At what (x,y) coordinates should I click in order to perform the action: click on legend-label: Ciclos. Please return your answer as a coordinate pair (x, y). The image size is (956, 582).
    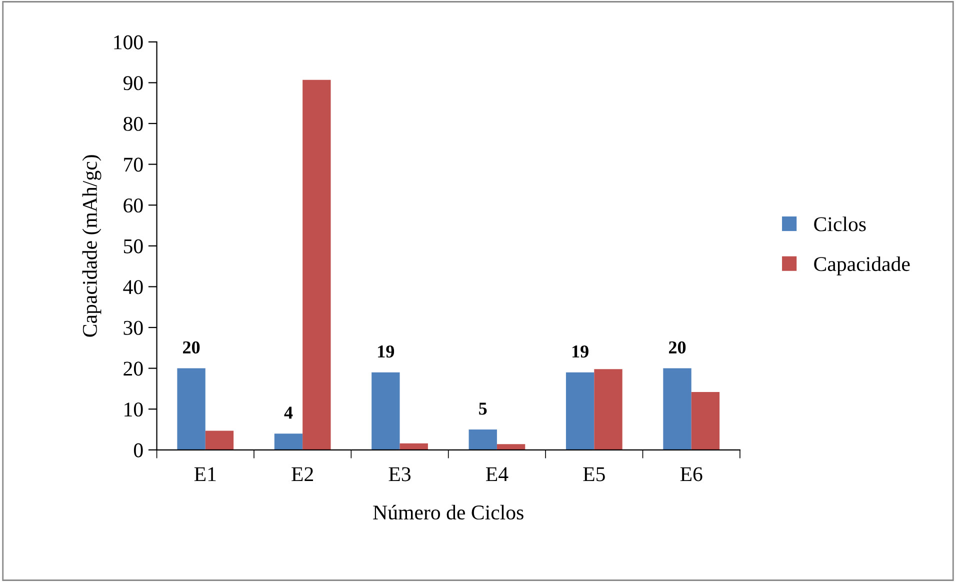
    Looking at the image, I should click on (840, 224).